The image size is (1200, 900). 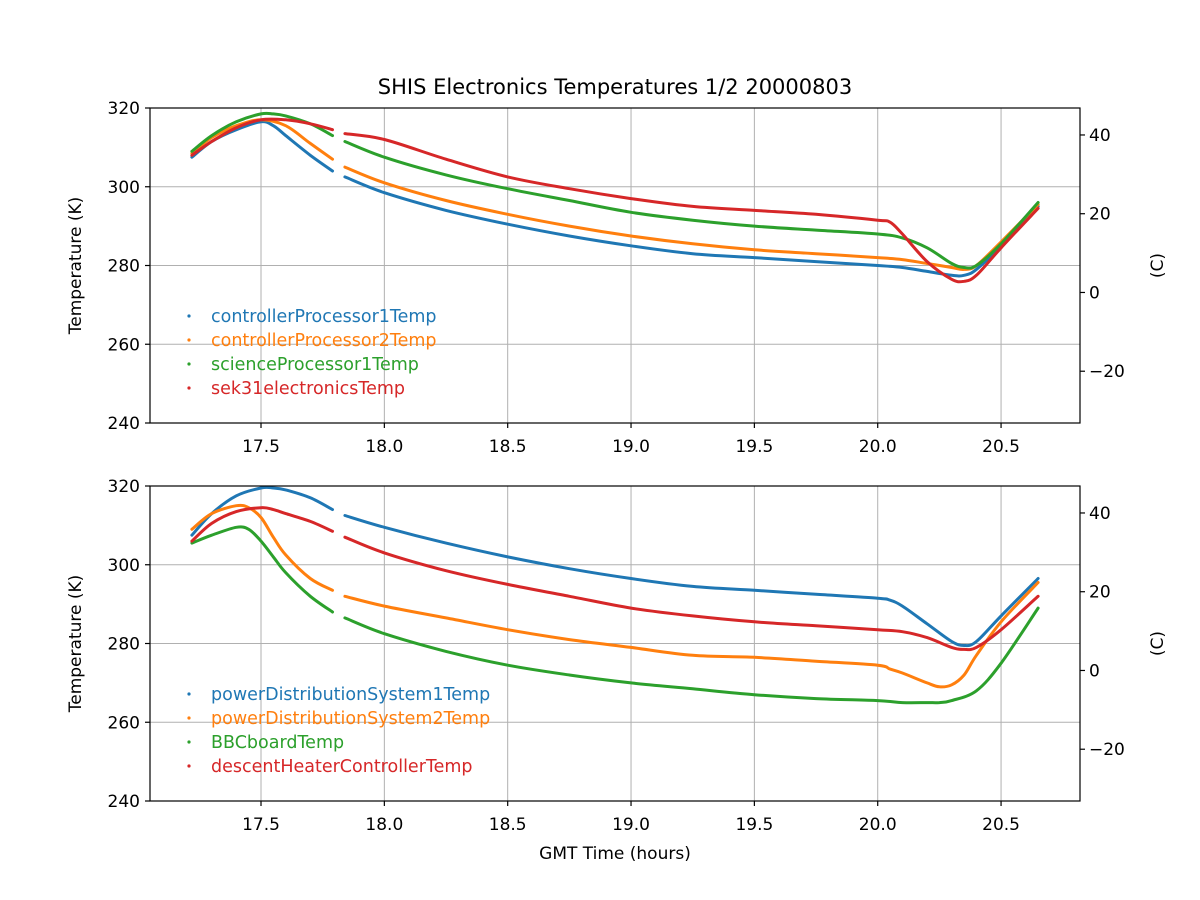 What do you see at coordinates (189, 316) in the screenshot?
I see `legend-marker-controllerProcessor1Temp` at bounding box center [189, 316].